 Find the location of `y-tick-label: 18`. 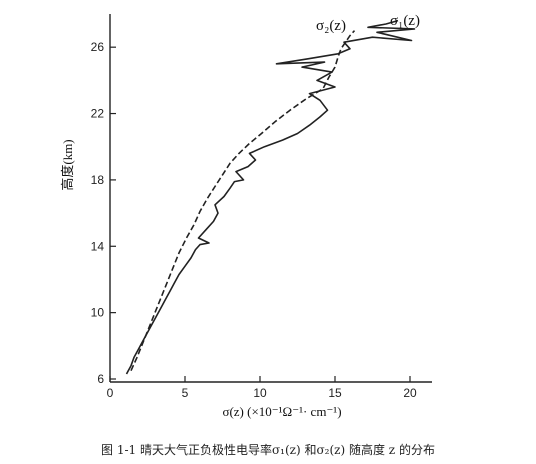

y-tick-label: 18 is located at coordinates (98, 180).